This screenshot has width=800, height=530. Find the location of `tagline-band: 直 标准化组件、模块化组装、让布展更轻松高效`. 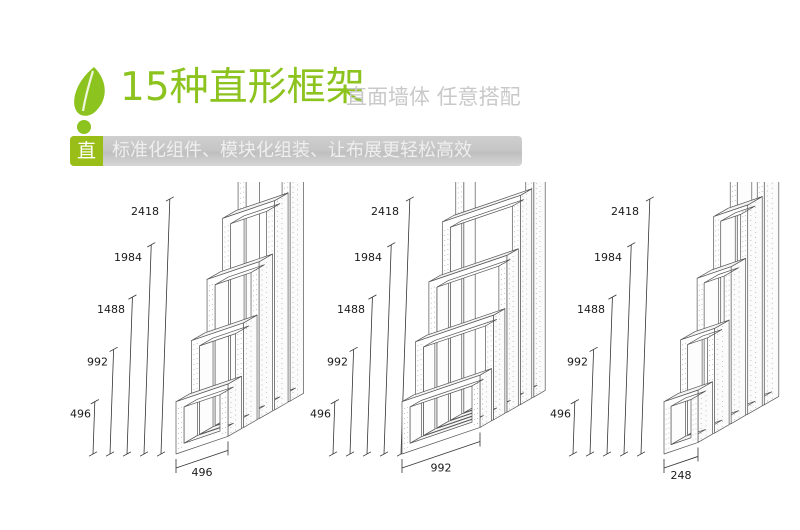

tagline-band: 直 标准化组件、模块化组装、让布展更轻松高效 is located at coordinates (296, 151).